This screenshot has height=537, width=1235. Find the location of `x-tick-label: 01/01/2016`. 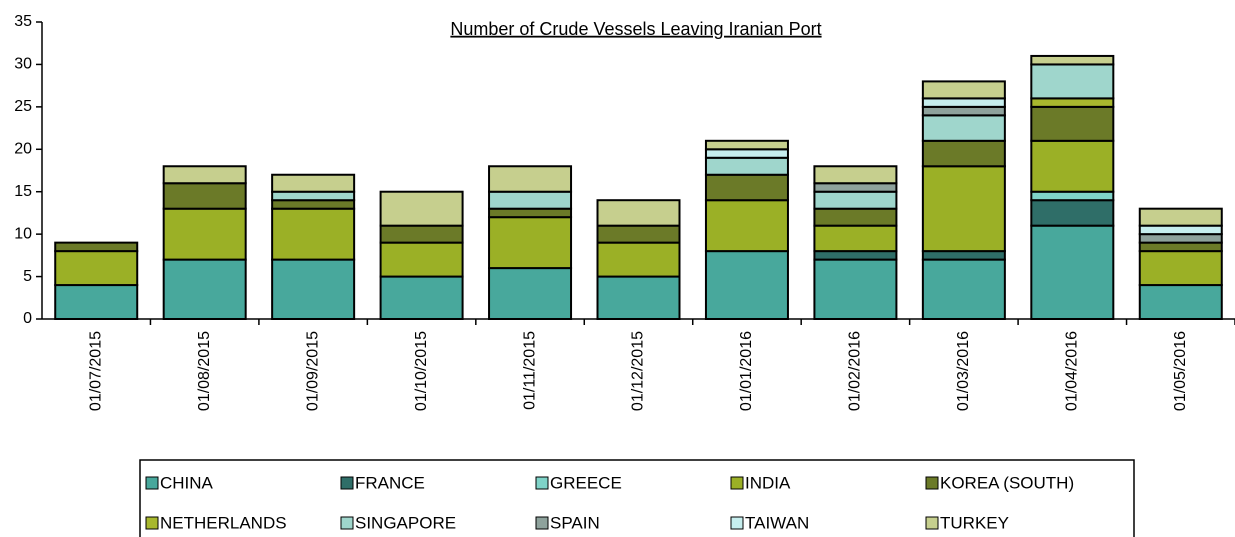

x-tick-label: 01/01/2016 is located at coordinates (746, 371).